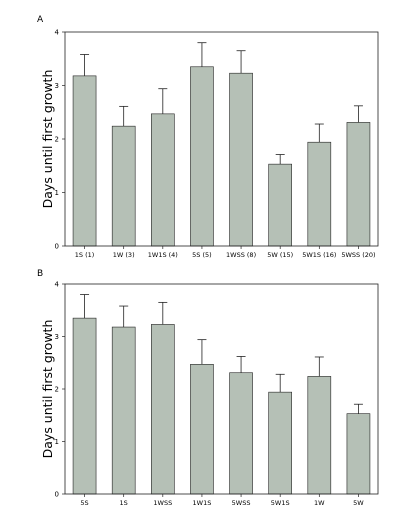  What do you see at coordinates (85, 255) in the screenshot?
I see `x-tick-label: 1S (1)` at bounding box center [85, 255].